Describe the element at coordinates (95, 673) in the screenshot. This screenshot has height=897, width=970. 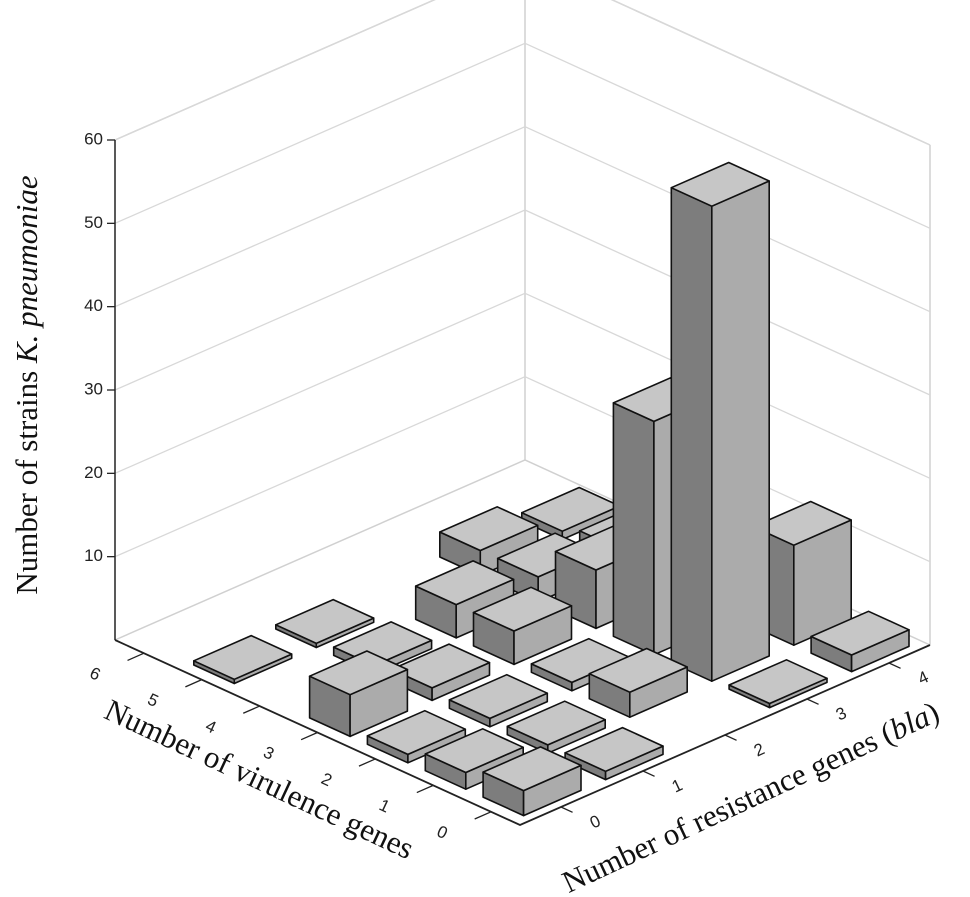
I see `x-tick-label: 6` at that location.